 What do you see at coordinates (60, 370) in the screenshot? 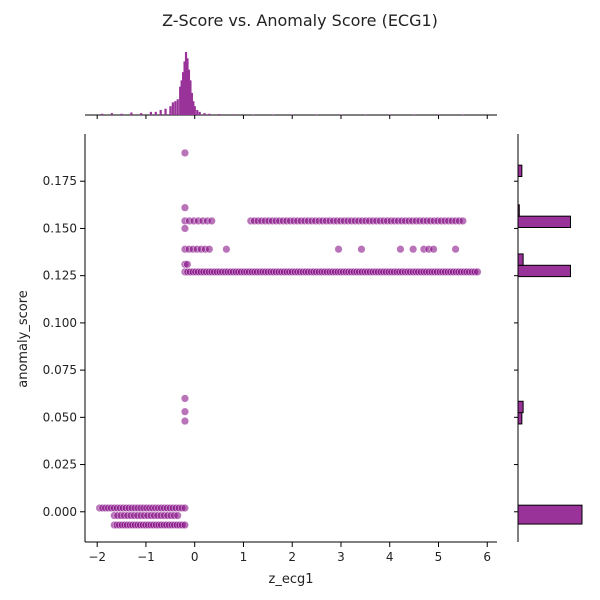
I see `y-tick-label: 0.075` at bounding box center [60, 370].